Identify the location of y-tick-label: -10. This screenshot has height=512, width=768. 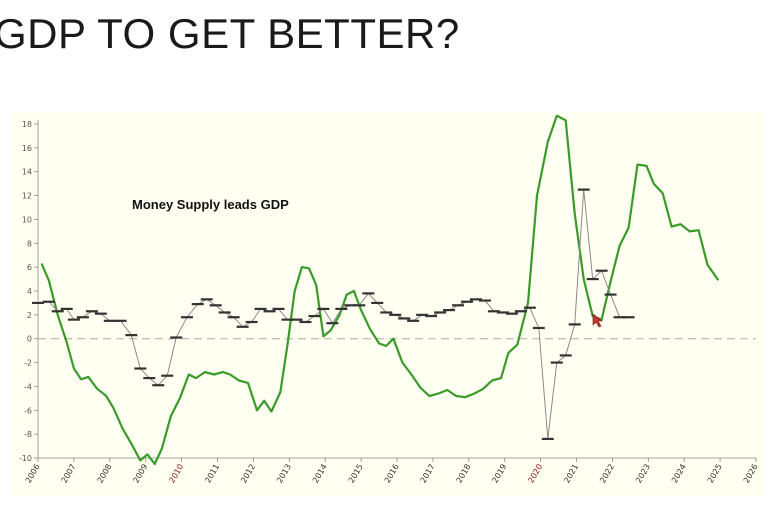
(25, 458).